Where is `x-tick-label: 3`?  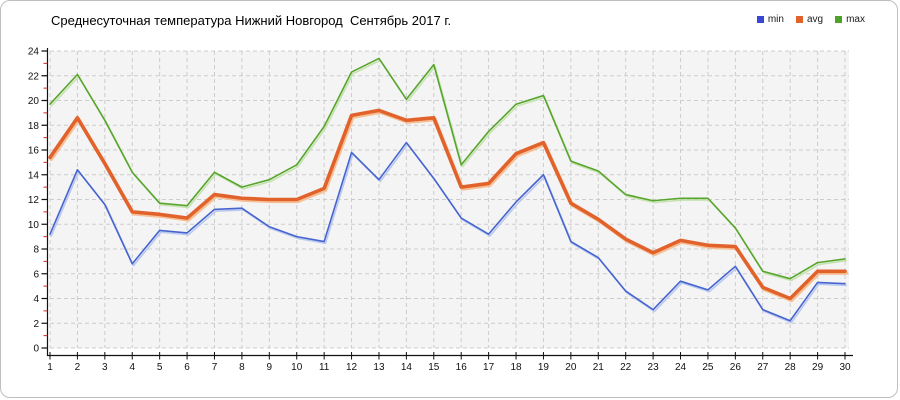
x-tick-label: 3 is located at coordinates (105, 367).